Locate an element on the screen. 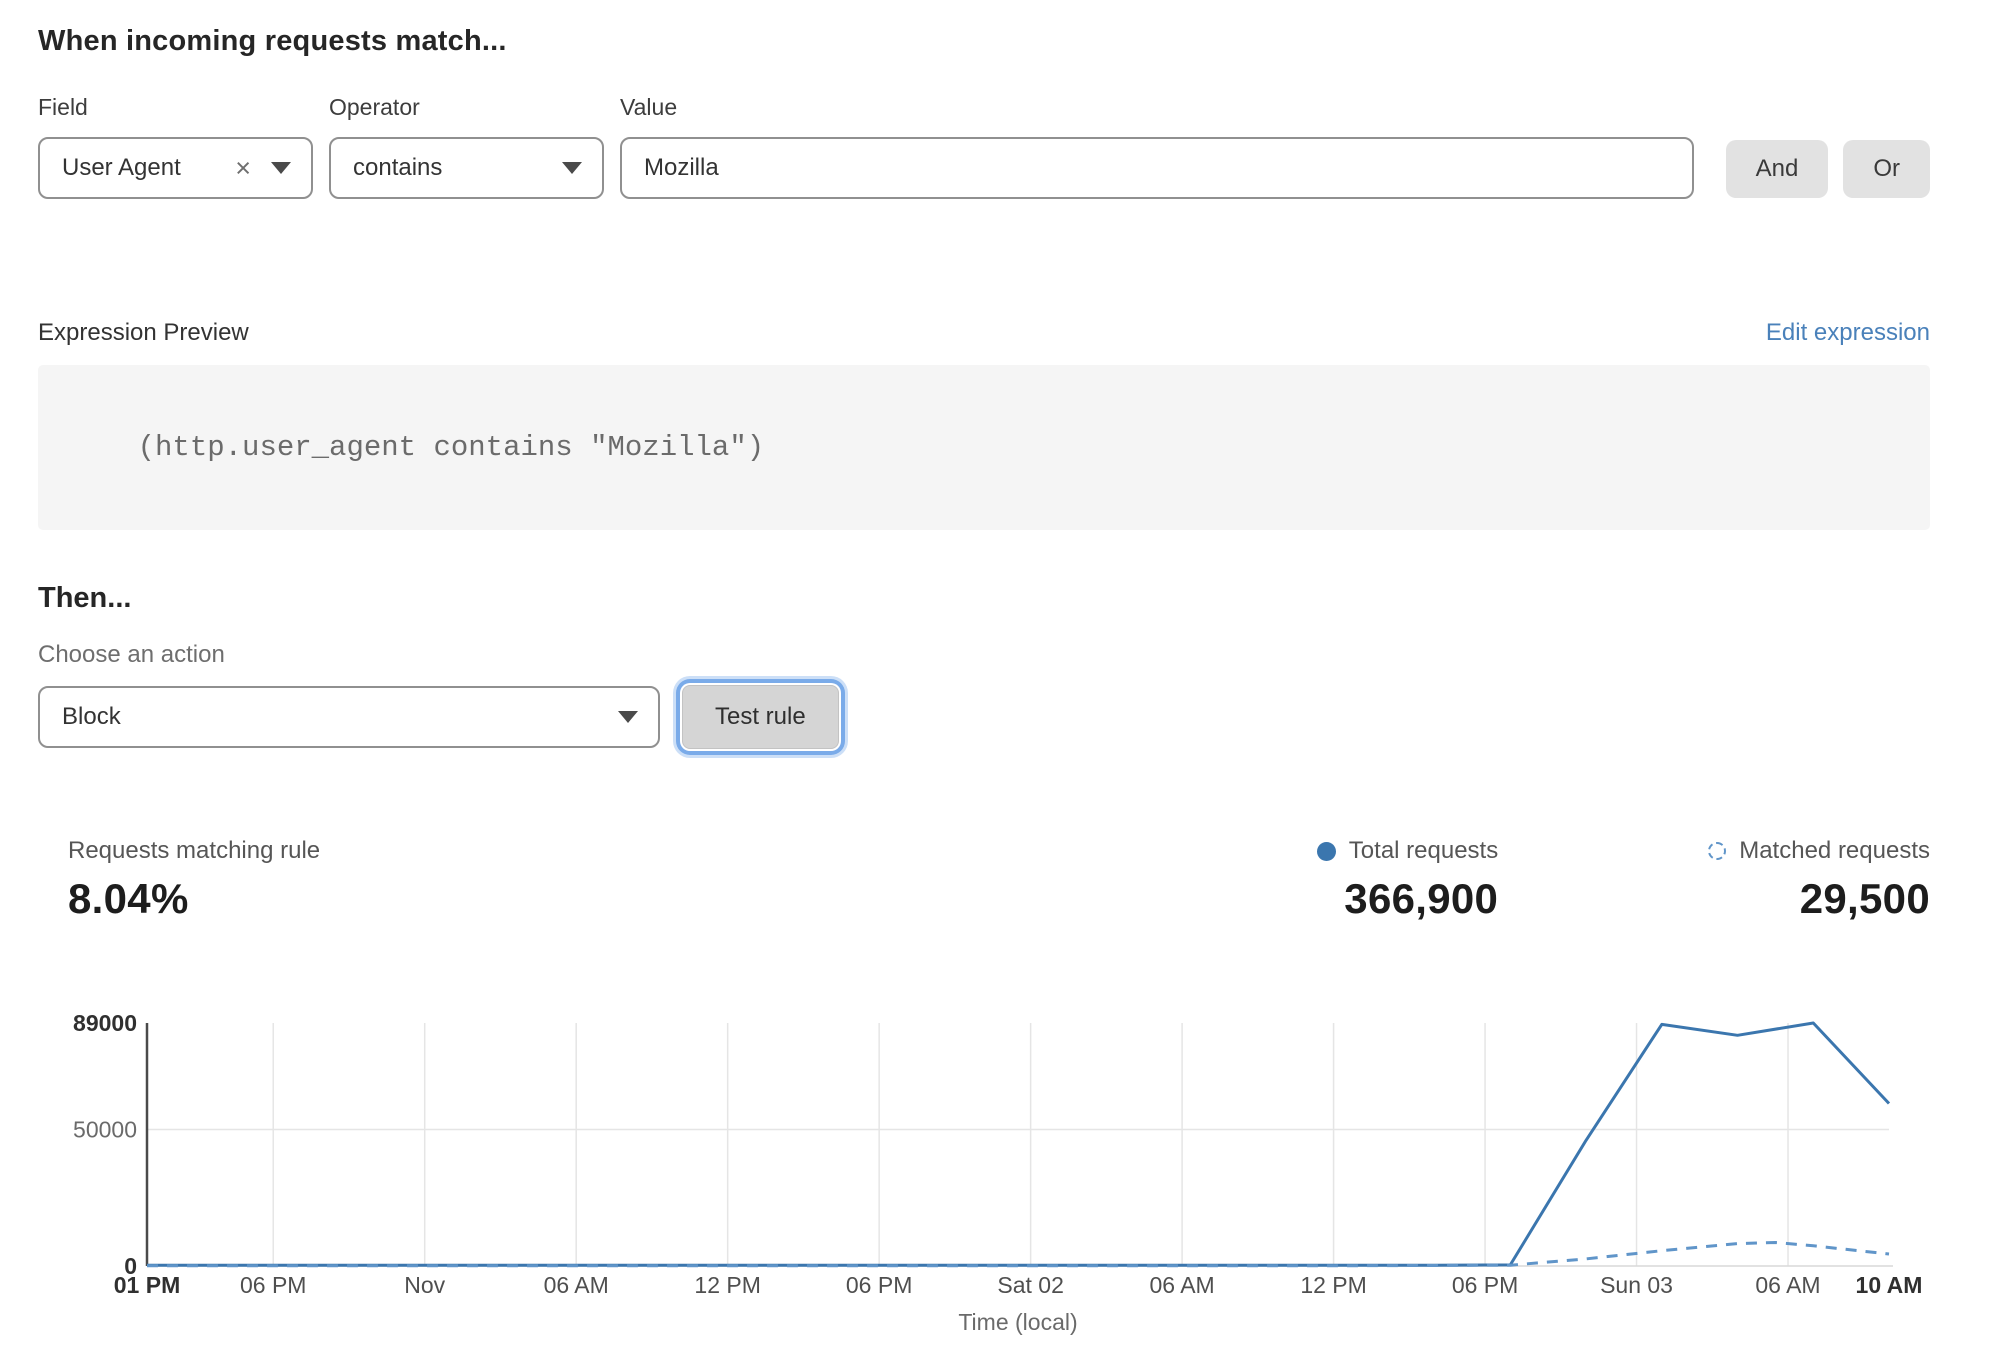 Image resolution: width=1999 pixels, height=1359 pixels. connector-buttons: And Or is located at coordinates (1827, 169).